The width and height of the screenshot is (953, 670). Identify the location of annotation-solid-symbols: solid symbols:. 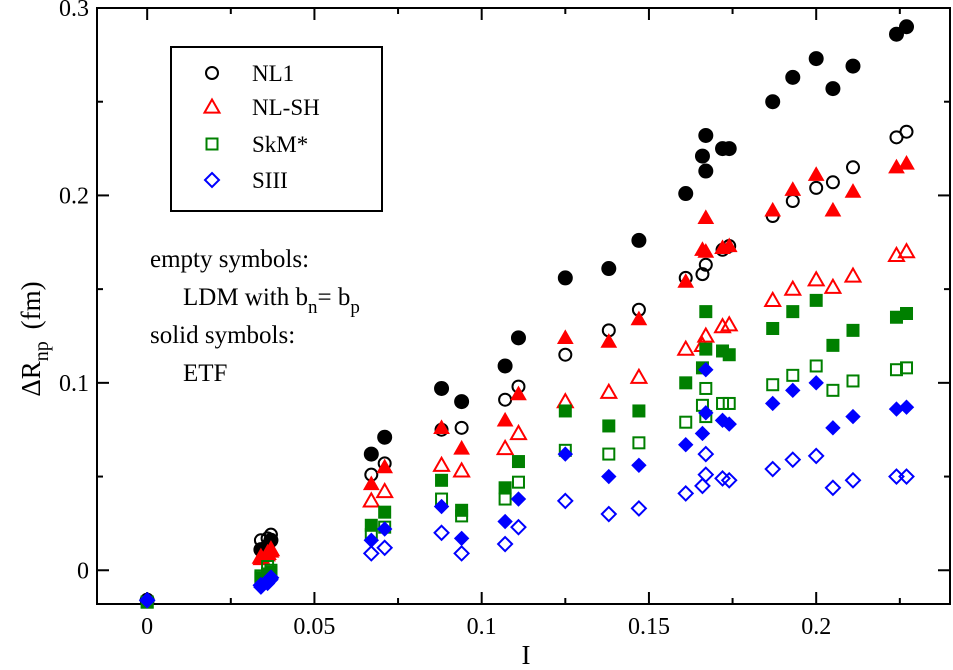
(222, 335).